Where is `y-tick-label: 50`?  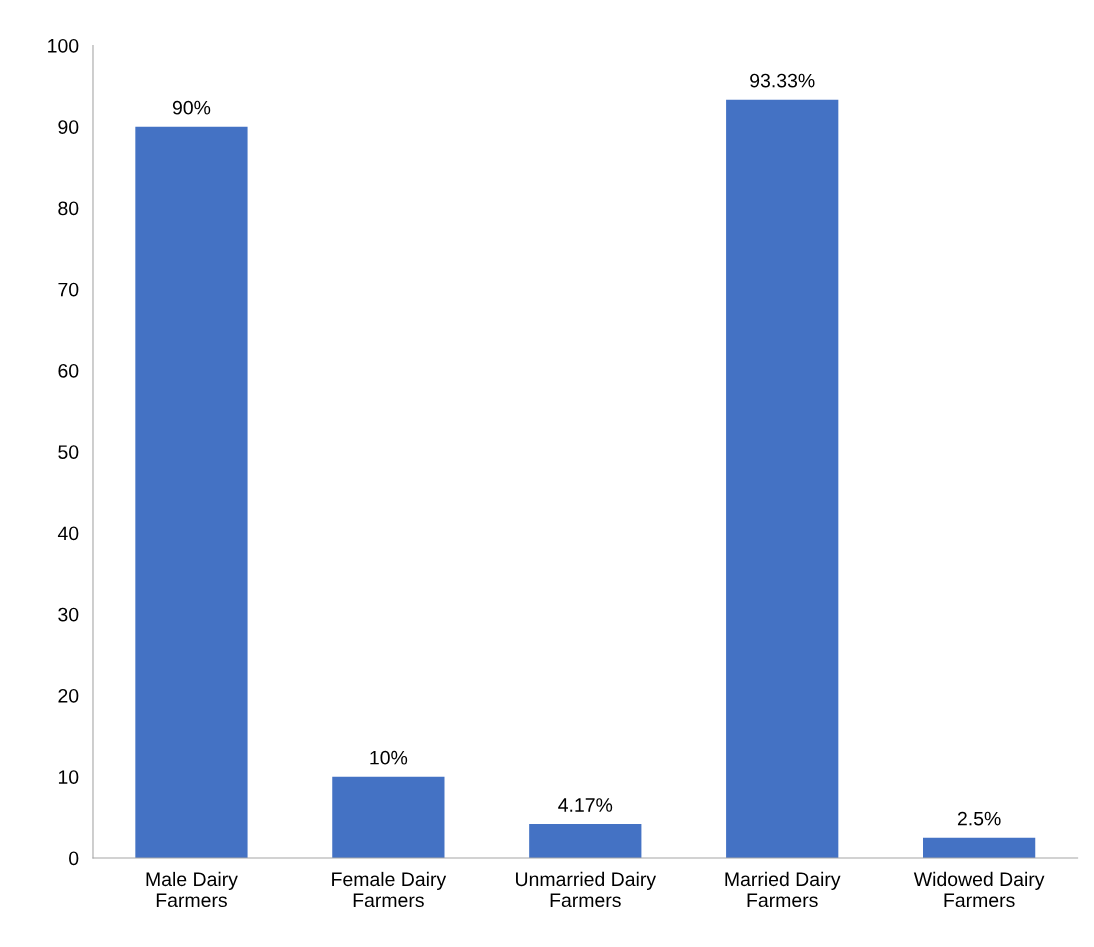
y-tick-label: 50 is located at coordinates (68, 452).